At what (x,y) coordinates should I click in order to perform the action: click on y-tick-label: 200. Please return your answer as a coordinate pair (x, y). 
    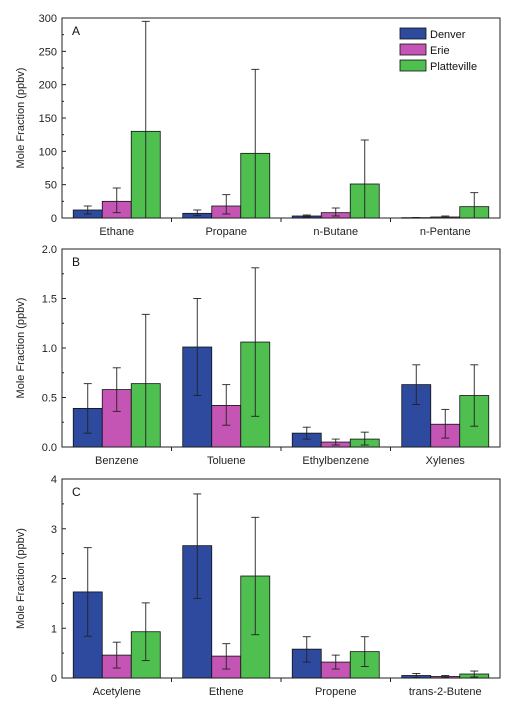
    Looking at the image, I should click on (48, 86).